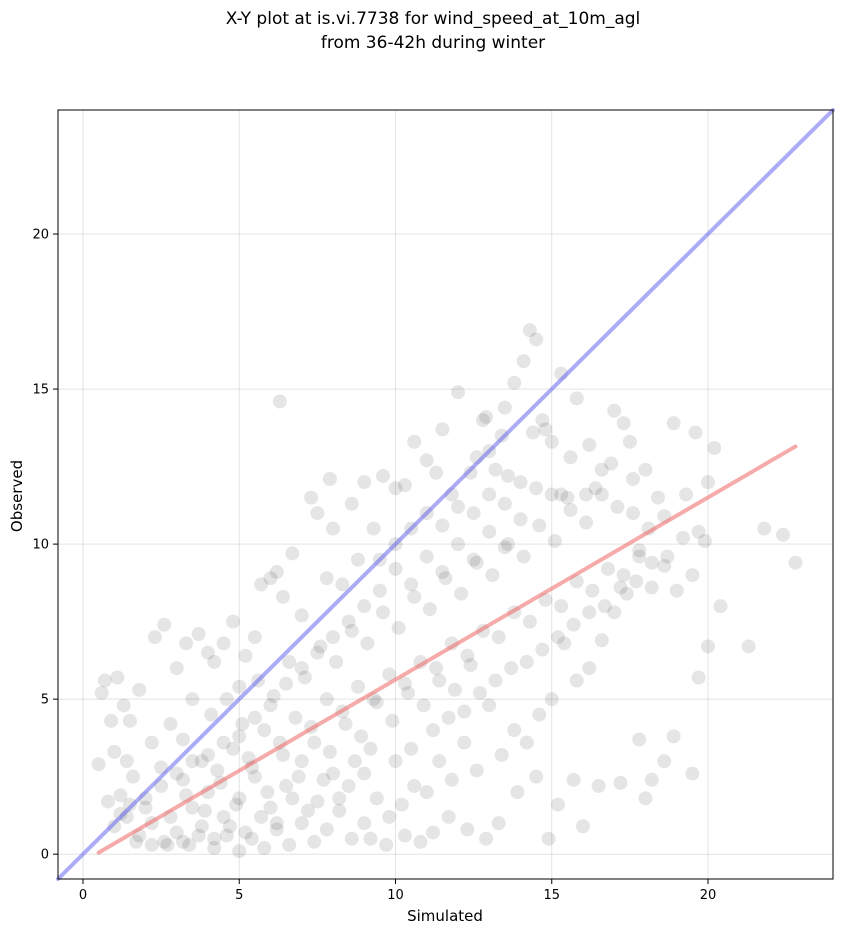  I want to click on y-tick-label-3: 15, so click(40, 390).